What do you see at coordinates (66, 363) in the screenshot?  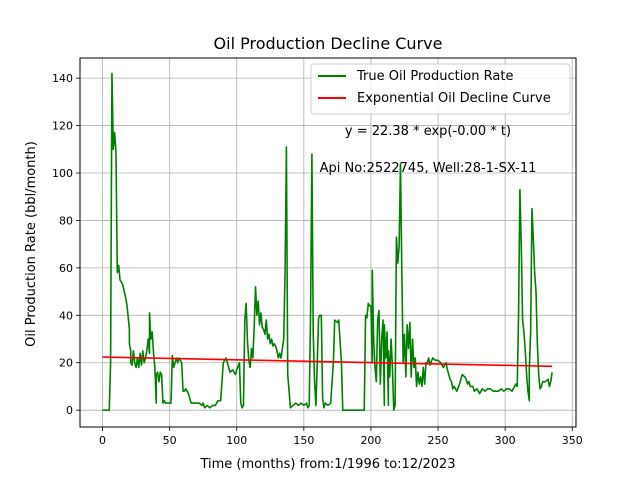 I see `y-tick-label: 20` at bounding box center [66, 363].